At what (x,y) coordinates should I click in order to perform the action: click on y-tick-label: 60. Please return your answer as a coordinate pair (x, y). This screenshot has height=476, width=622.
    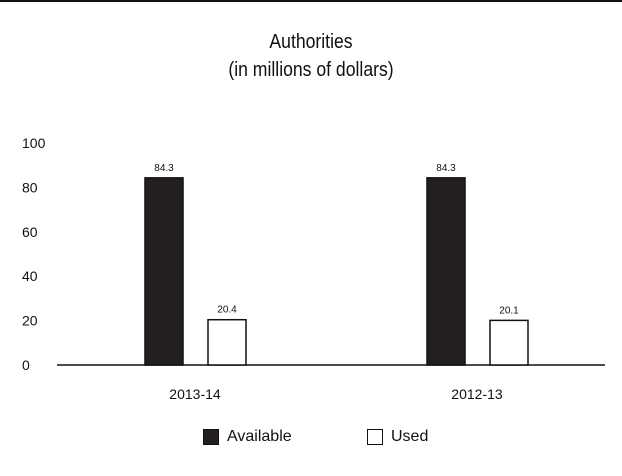
    Looking at the image, I should click on (30, 232).